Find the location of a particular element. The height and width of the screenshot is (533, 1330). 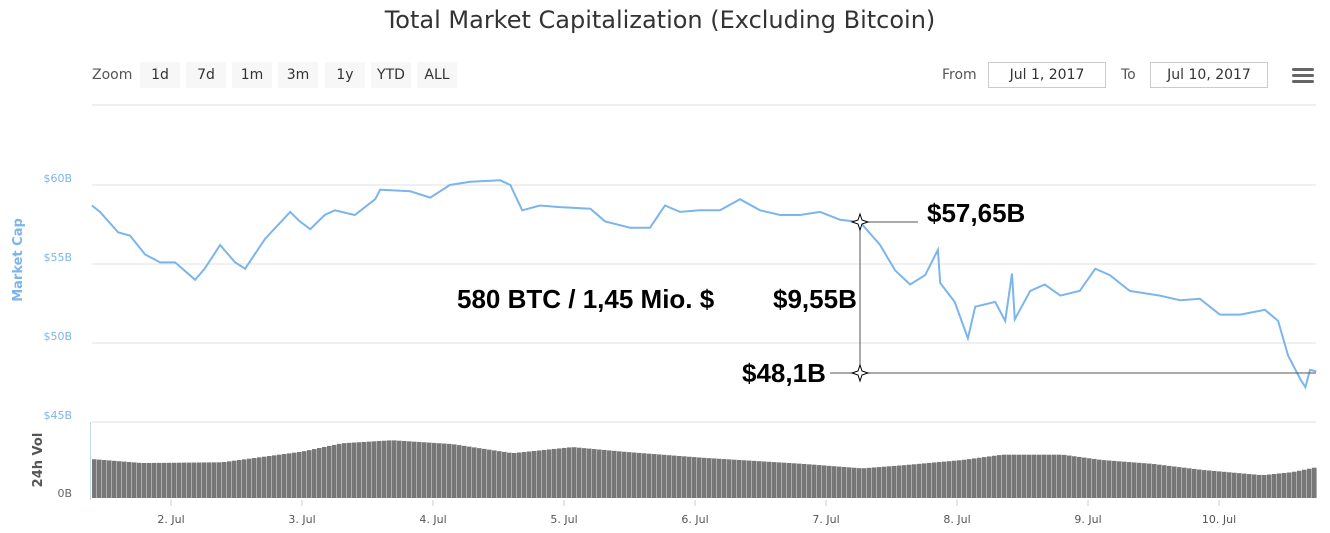

y-tick-label: $50B is located at coordinates (57, 336).